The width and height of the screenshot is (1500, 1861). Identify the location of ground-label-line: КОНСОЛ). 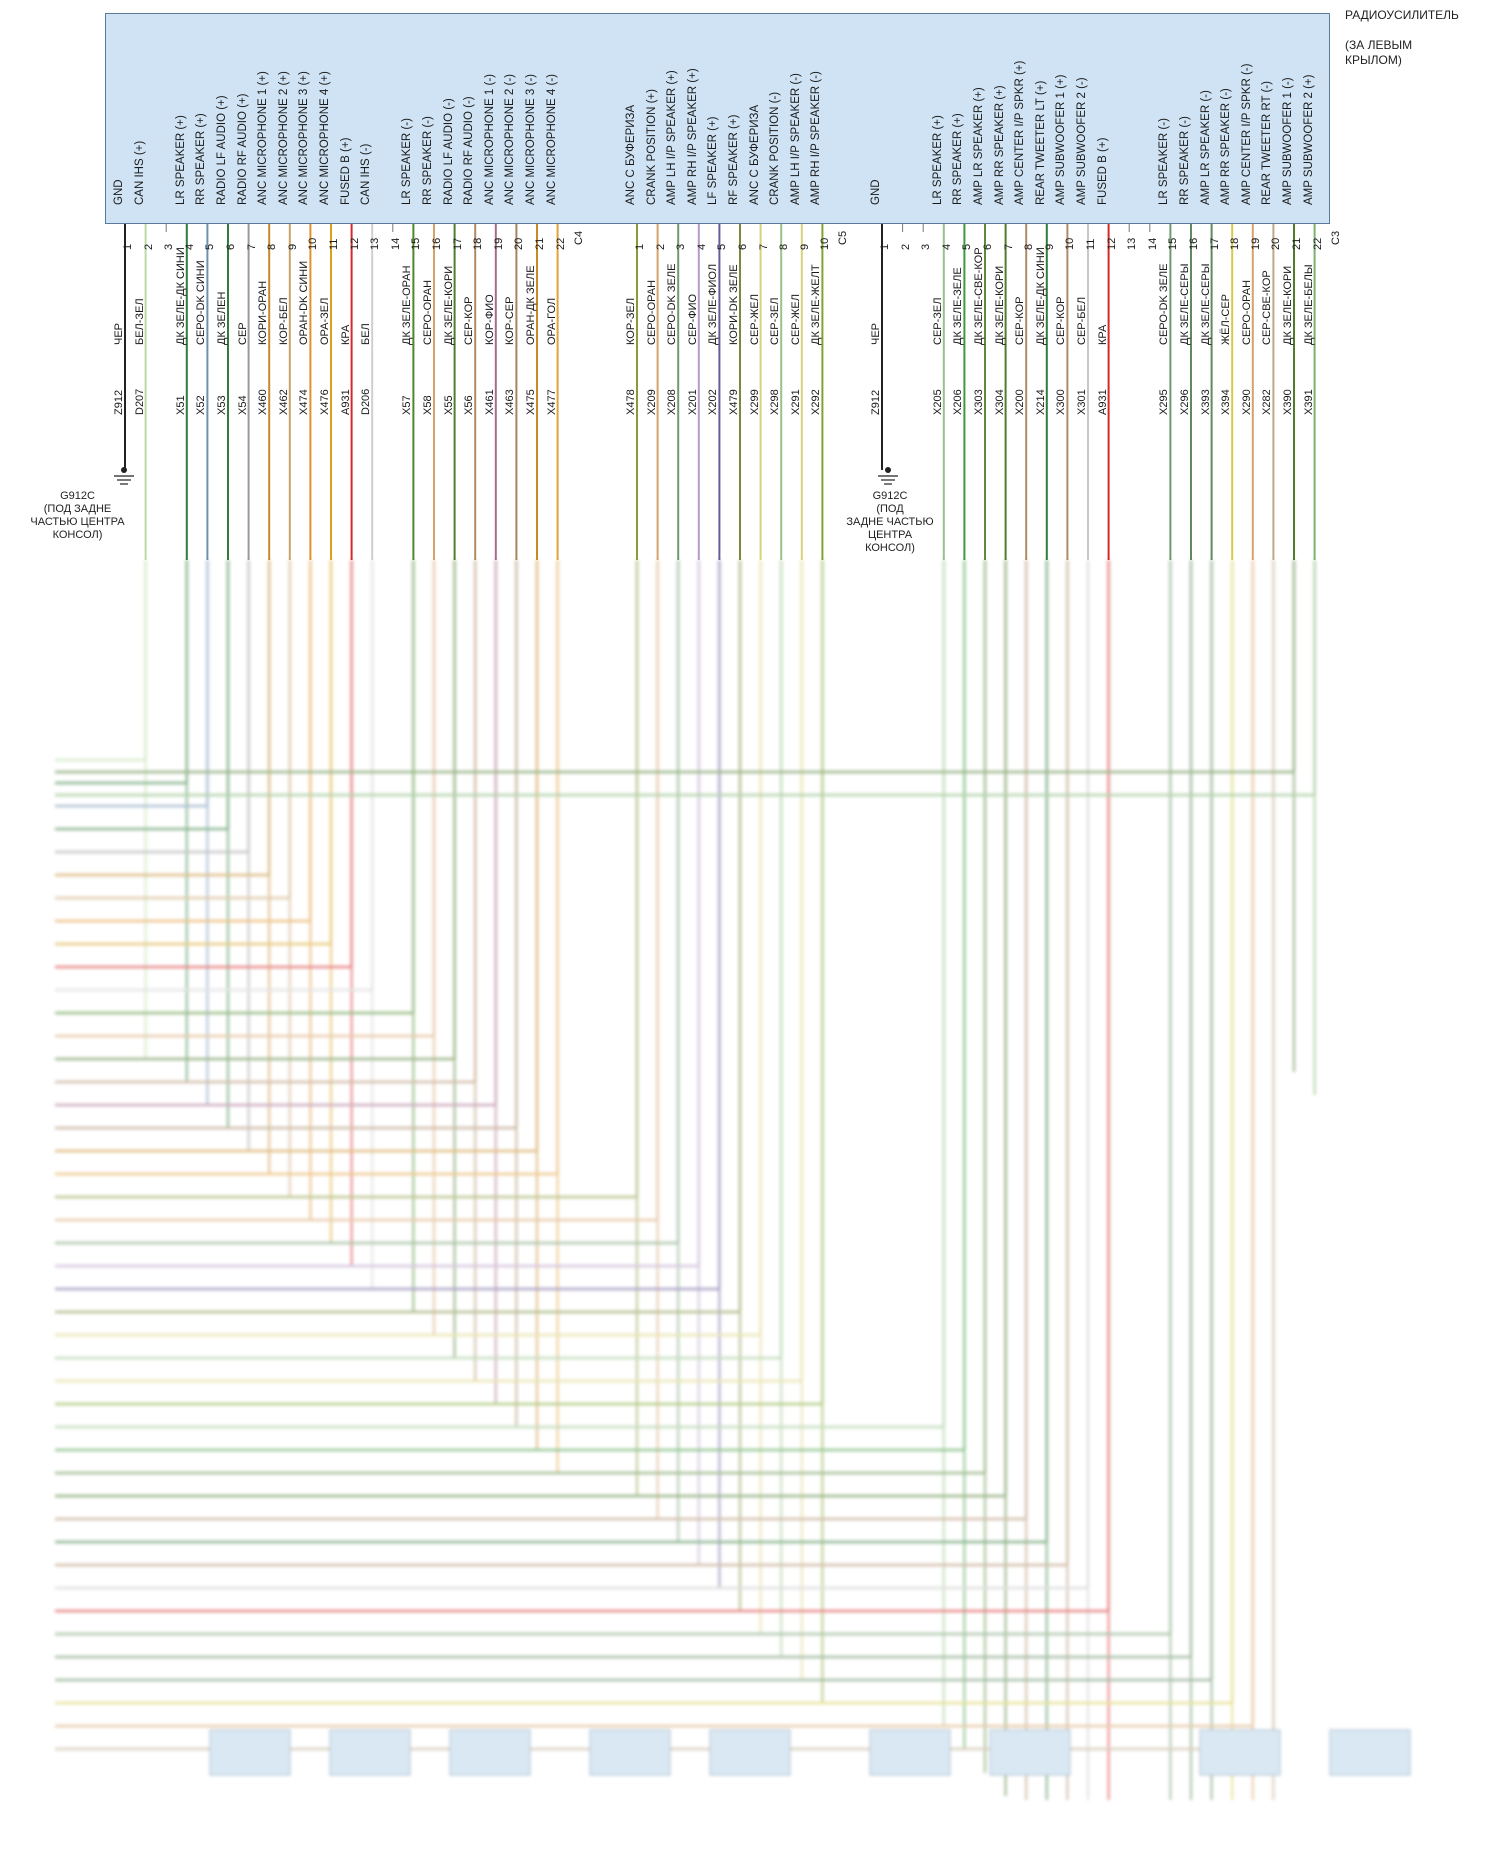
(77, 535).